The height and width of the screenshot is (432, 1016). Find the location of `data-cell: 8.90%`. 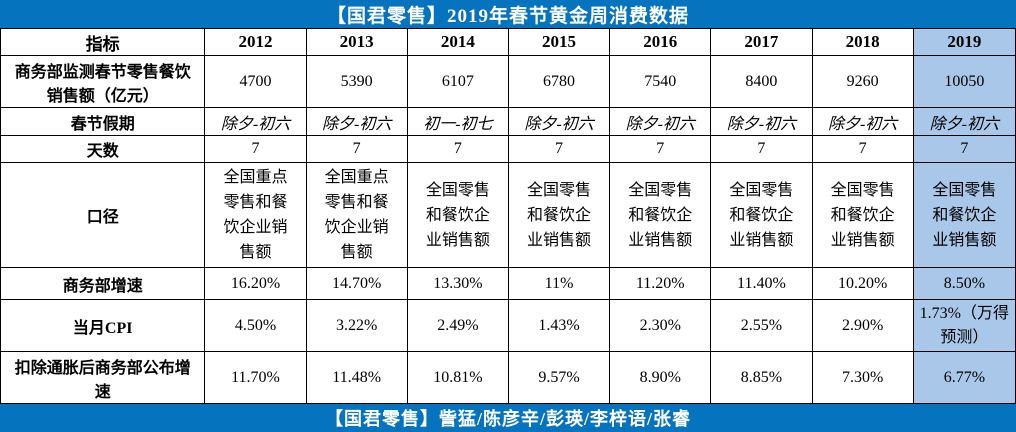

data-cell: 8.90% is located at coordinates (660, 377).